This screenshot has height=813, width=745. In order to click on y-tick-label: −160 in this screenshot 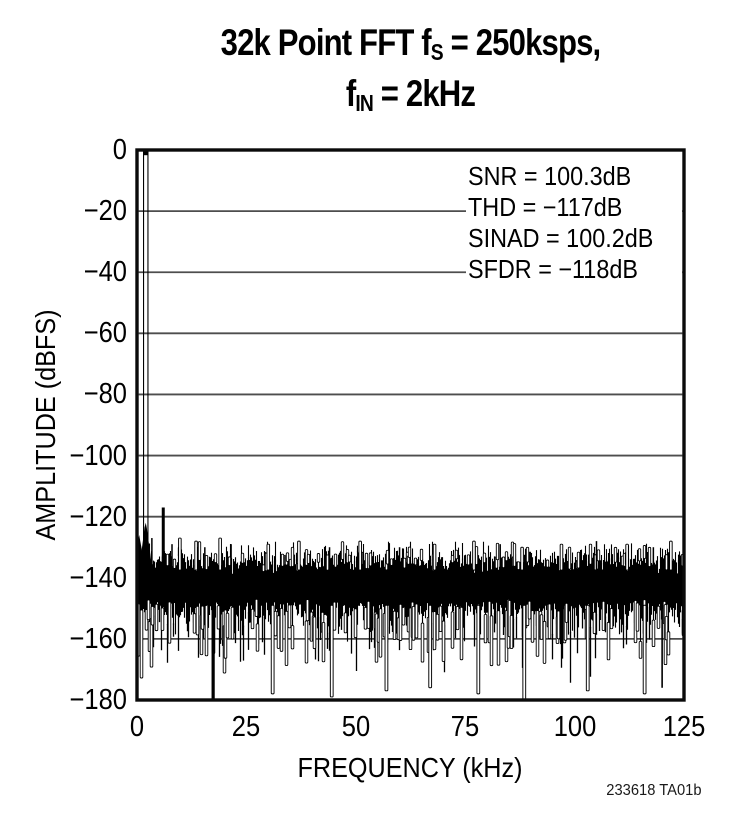, I will do `click(98, 638)`.